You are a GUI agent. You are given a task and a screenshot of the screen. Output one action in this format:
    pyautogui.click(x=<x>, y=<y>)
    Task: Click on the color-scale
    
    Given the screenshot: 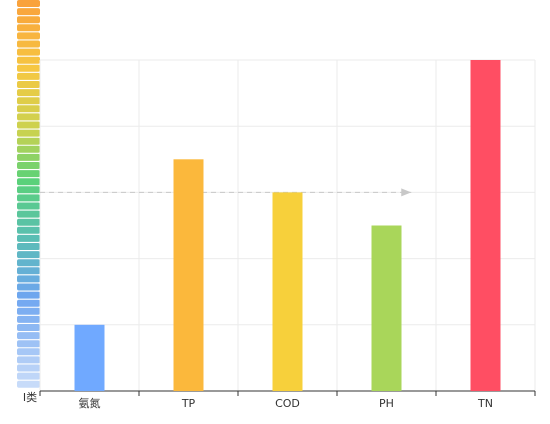 What is the action you would take?
    pyautogui.click(x=28, y=194)
    